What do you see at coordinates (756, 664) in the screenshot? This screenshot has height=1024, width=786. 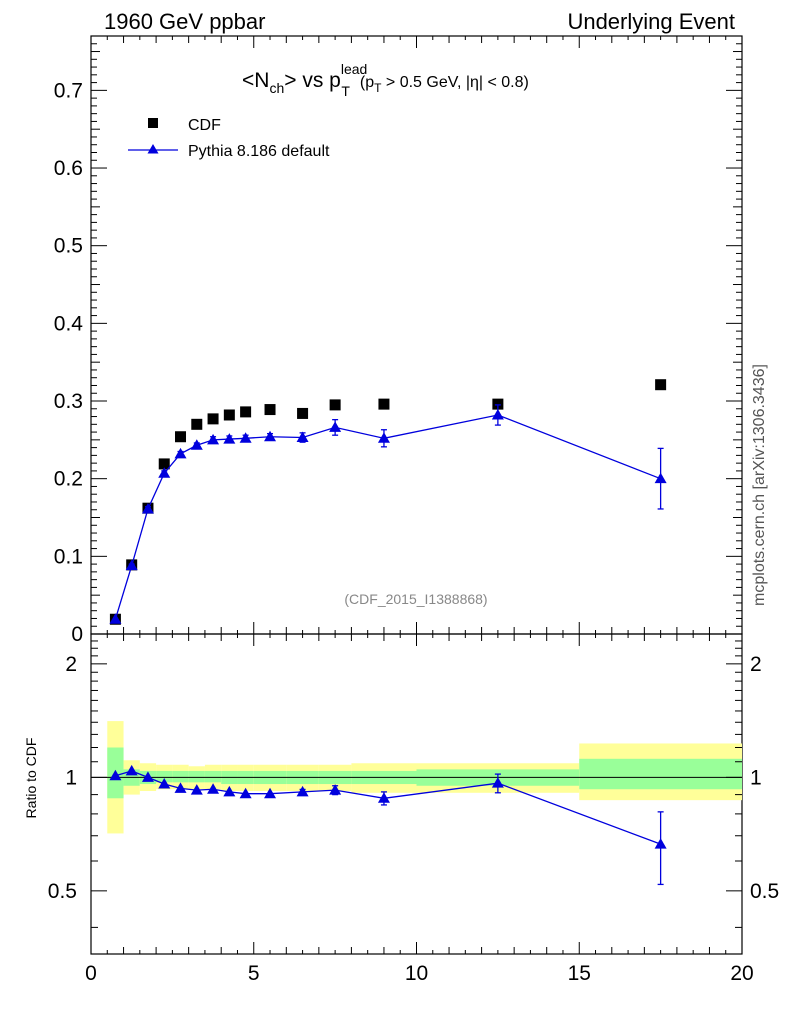 I see `ratio-y-tick-label-right: 2` at bounding box center [756, 664].